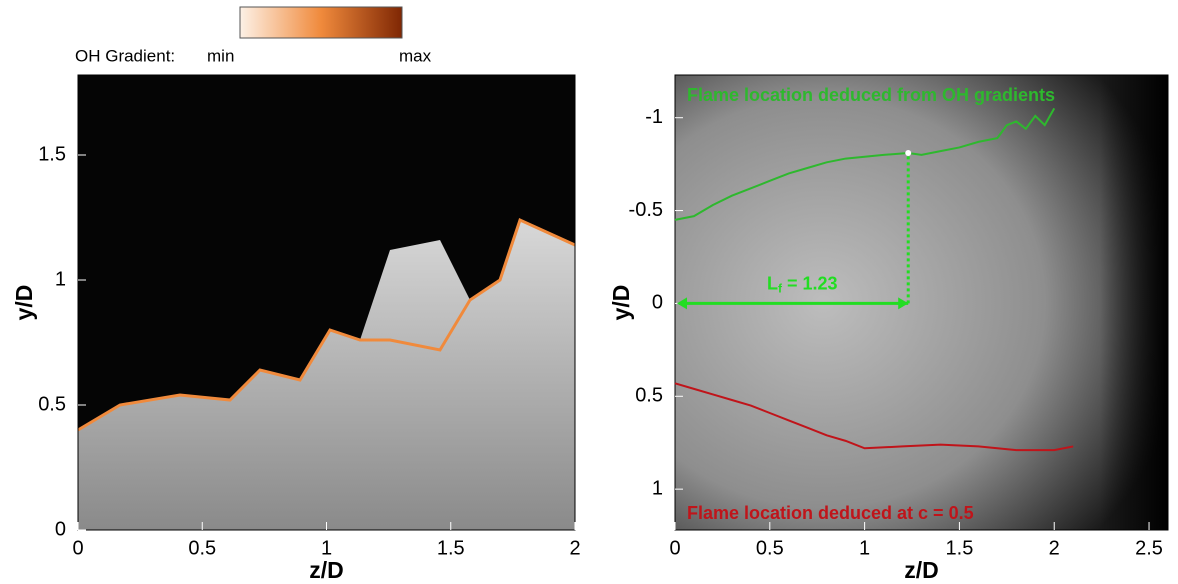  I want to click on flame-length-label: Lf = 1.23, so click(802, 284).